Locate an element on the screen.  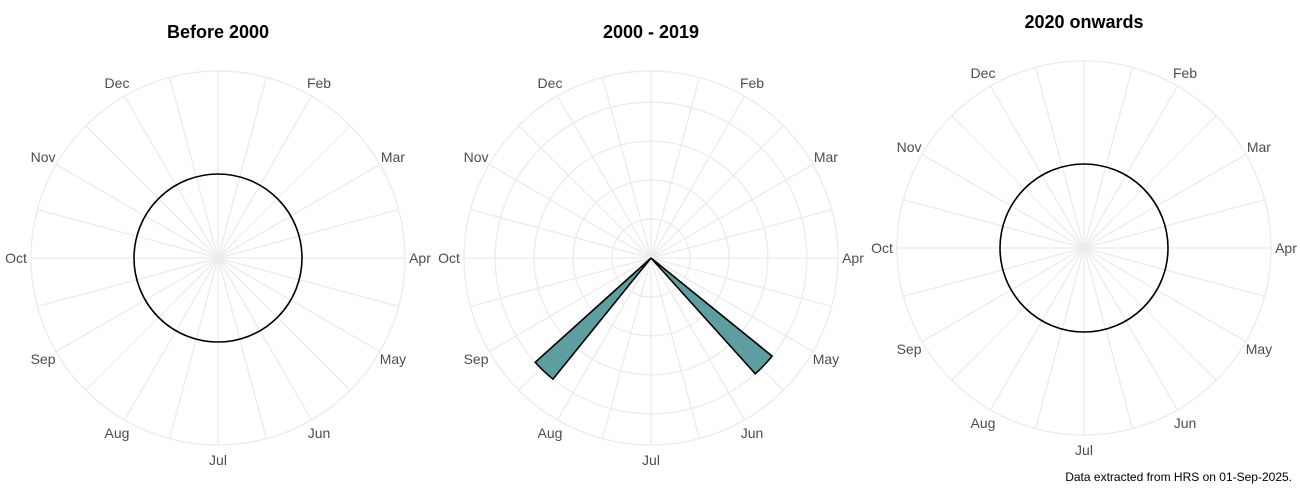
panel-title: 2020 onwards is located at coordinates (1083, 22).